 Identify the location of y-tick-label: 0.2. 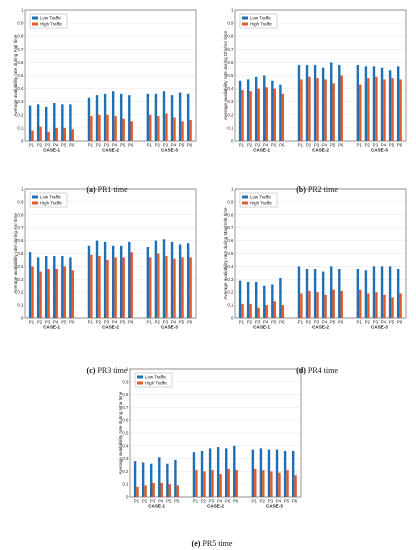
(125, 471).